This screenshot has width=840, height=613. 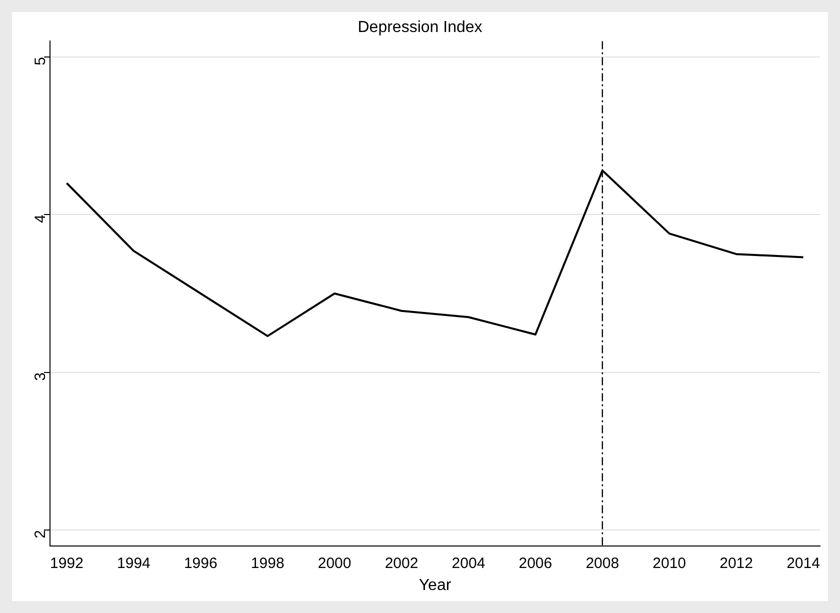 I want to click on chart-title: Depression Index, so click(x=420, y=27).